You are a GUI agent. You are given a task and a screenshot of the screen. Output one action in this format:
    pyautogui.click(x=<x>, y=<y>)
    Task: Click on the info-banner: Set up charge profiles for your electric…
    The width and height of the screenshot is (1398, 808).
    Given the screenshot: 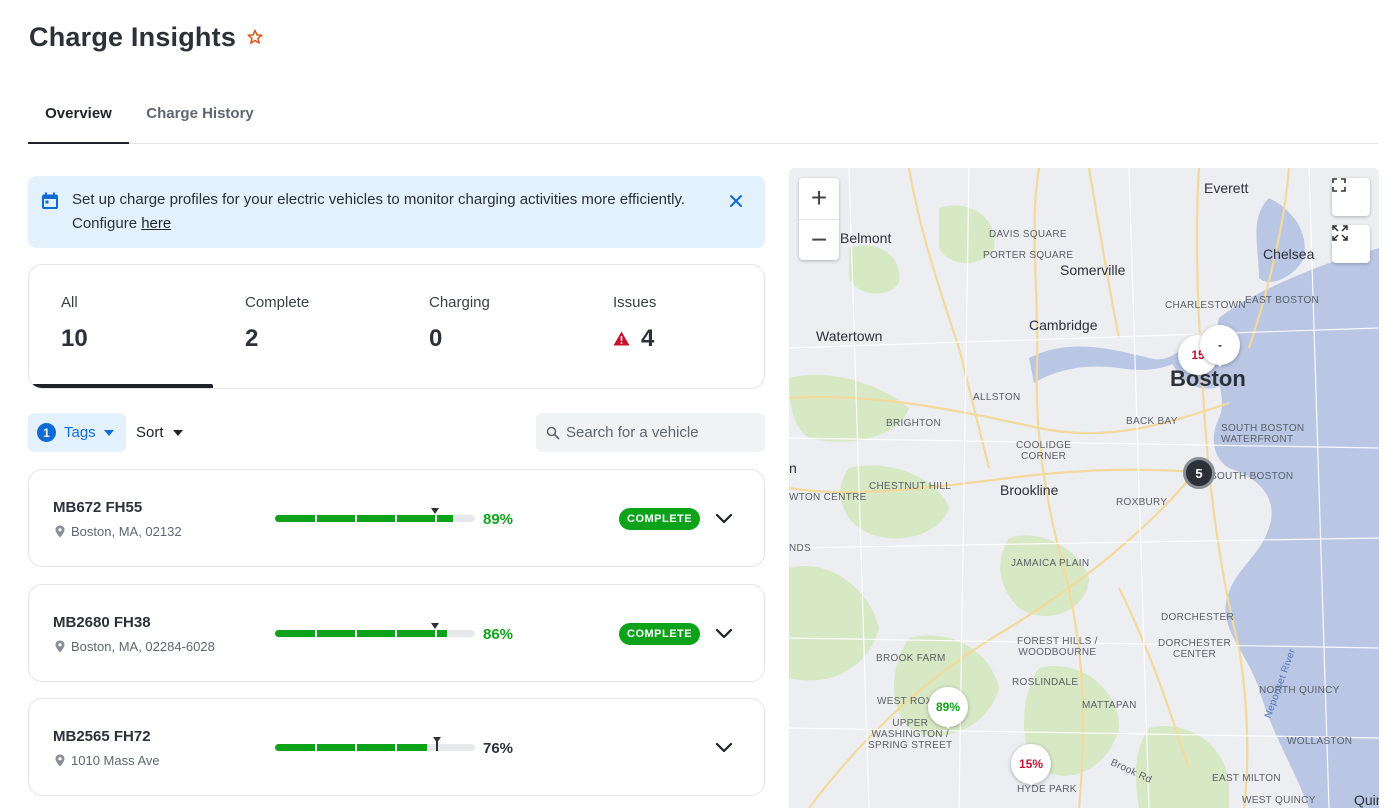 What is the action you would take?
    pyautogui.click(x=396, y=212)
    